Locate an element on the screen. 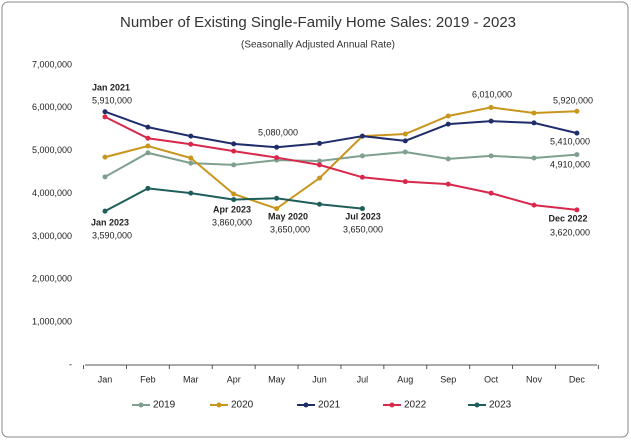 The image size is (631, 440). value-label: 3,620,000 is located at coordinates (570, 232).